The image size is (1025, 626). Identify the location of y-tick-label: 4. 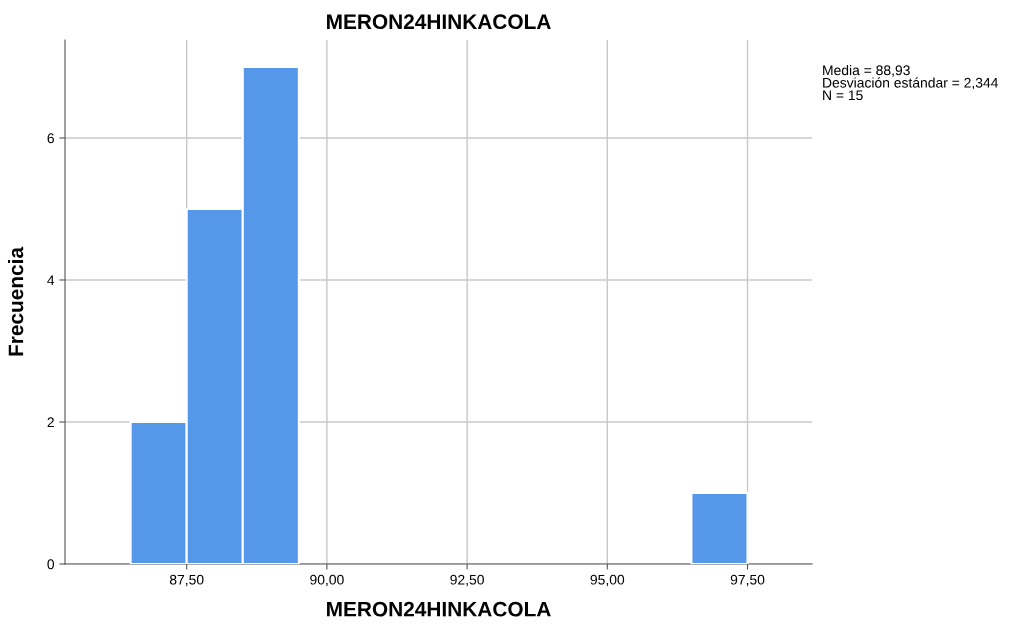
(51, 280).